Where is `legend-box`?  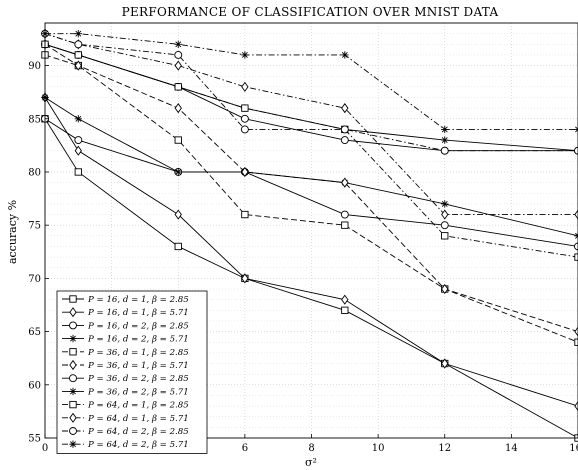
legend-box is located at coordinates (132, 372).